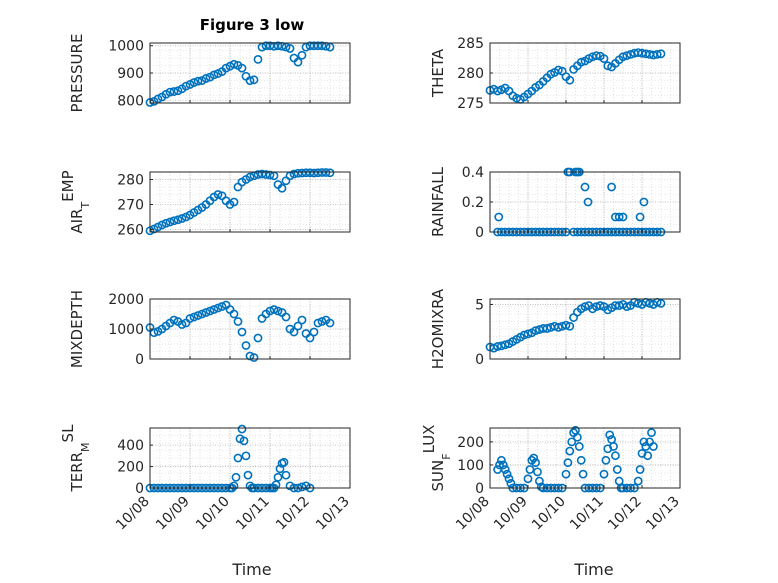 This screenshot has width=778, height=583. I want to click on y-tick-label: 275, so click(470, 104).